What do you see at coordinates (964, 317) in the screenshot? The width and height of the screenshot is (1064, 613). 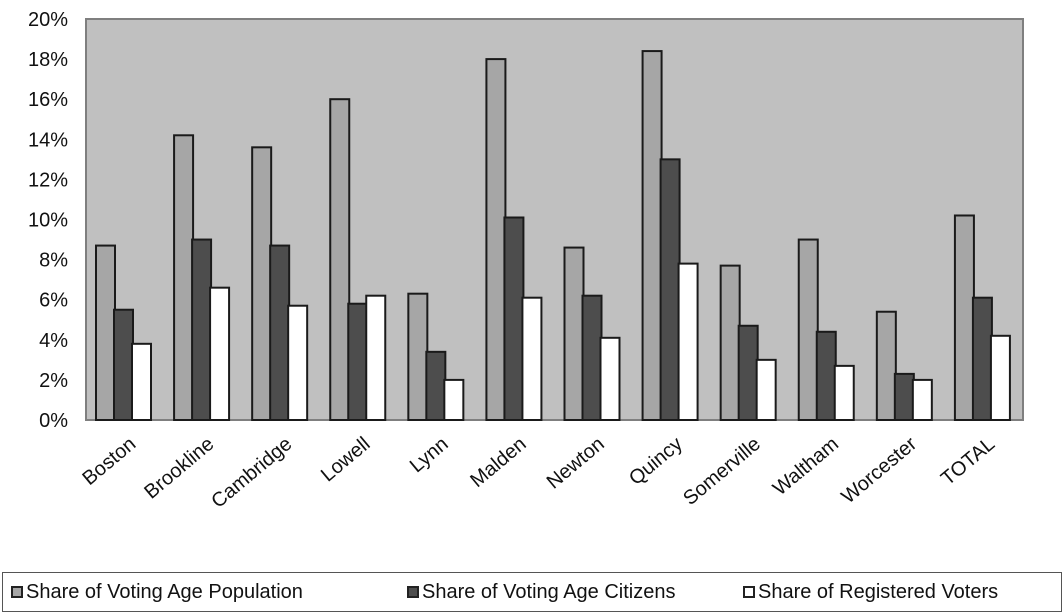 I see `bar-population-total` at bounding box center [964, 317].